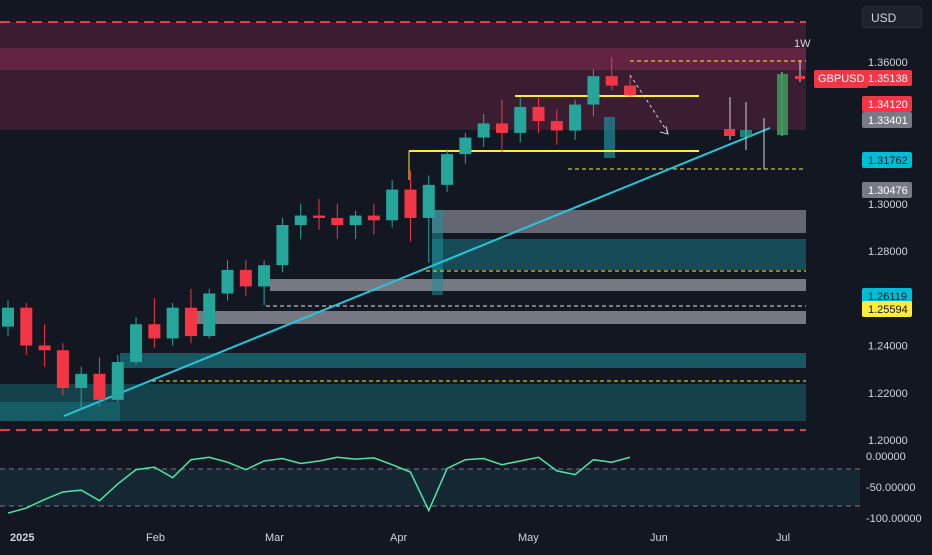 The image size is (932, 555). What do you see at coordinates (664, 130) in the screenshot?
I see `projection-arrowhead` at bounding box center [664, 130].